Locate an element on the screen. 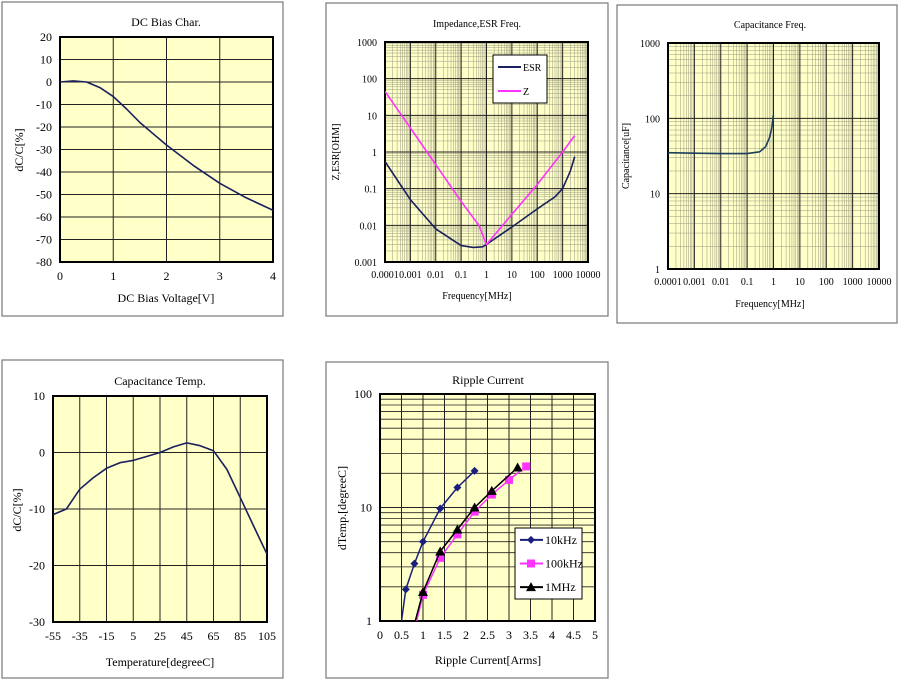  legend-label: Z is located at coordinates (526, 92).